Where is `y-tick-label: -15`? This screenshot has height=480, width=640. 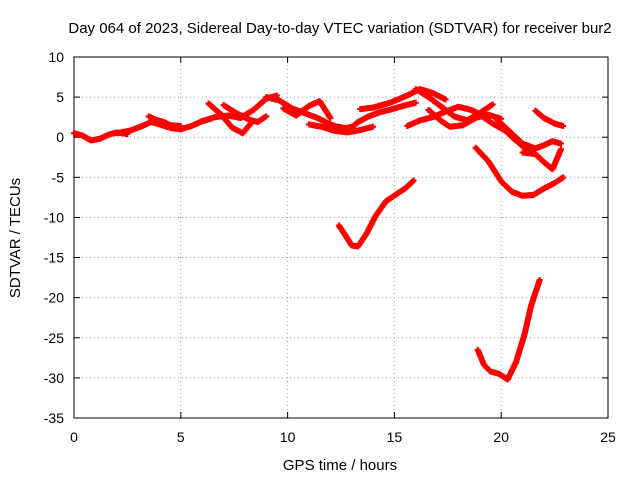
y-tick-label: -15 is located at coordinates (54, 258).